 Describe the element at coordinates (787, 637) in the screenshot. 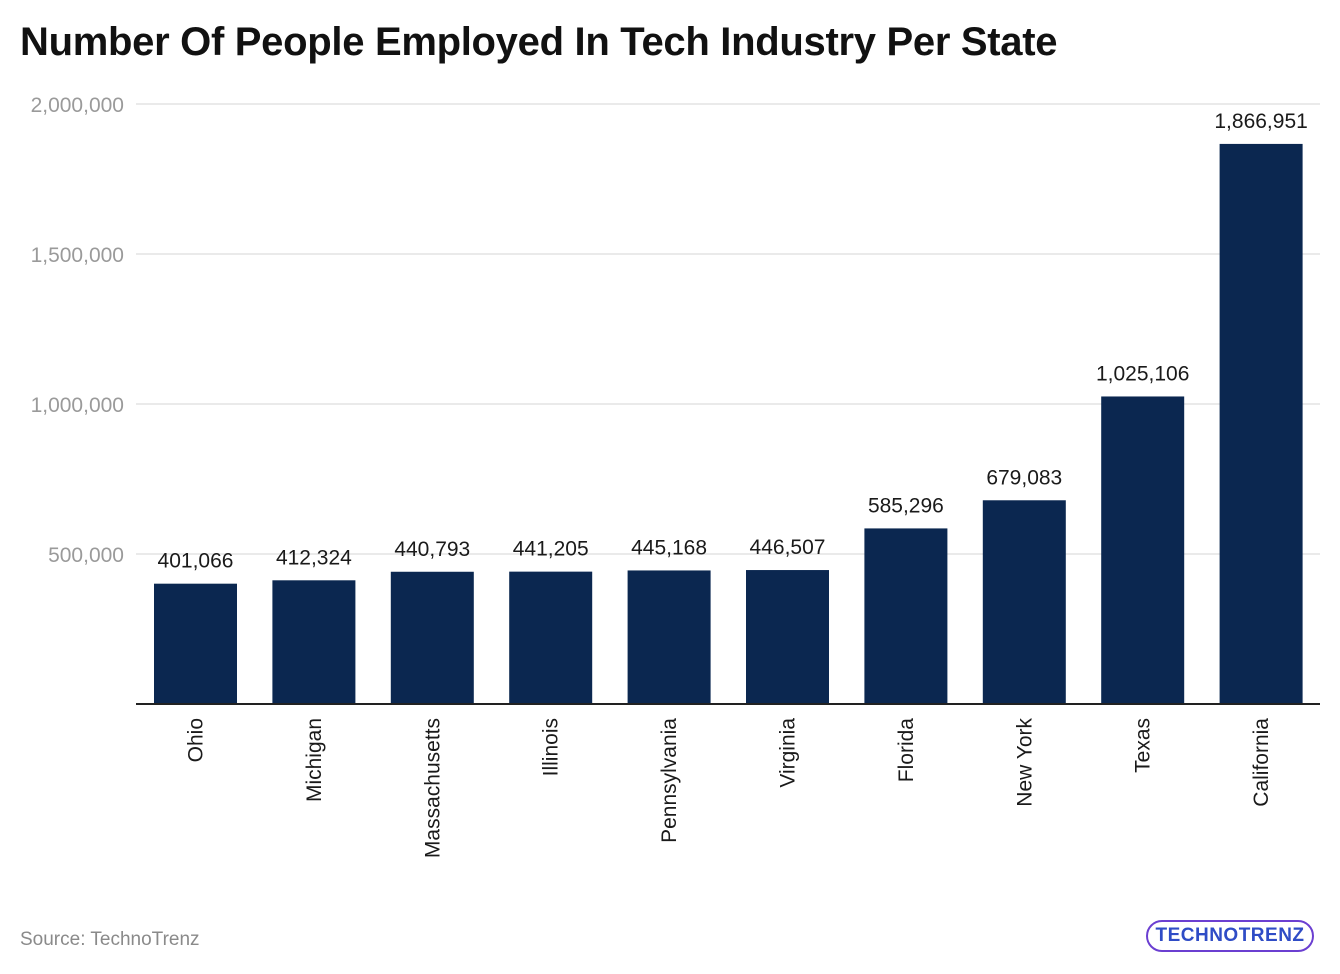

I see `bar-virginia` at that location.